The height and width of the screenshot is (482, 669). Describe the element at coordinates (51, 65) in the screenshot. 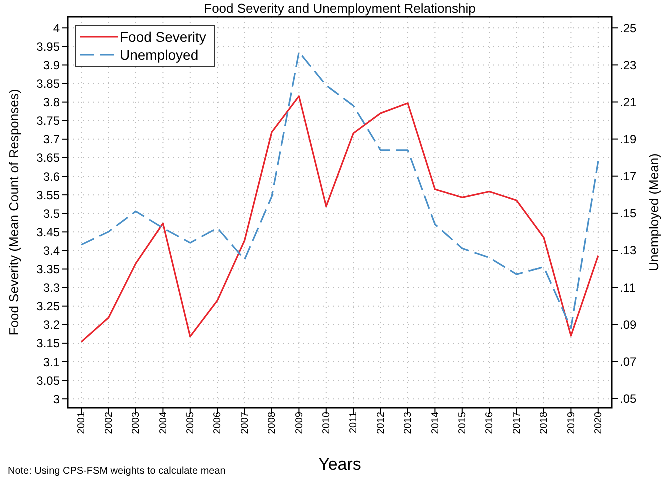

I see `y-tick-label: 3.9` at that location.